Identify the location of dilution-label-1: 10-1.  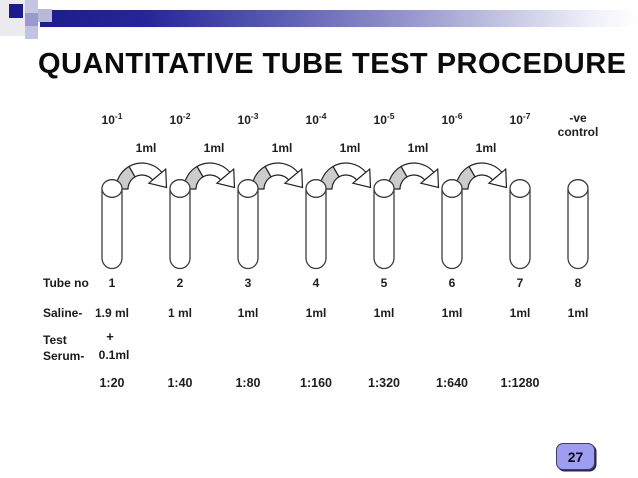
(112, 119).